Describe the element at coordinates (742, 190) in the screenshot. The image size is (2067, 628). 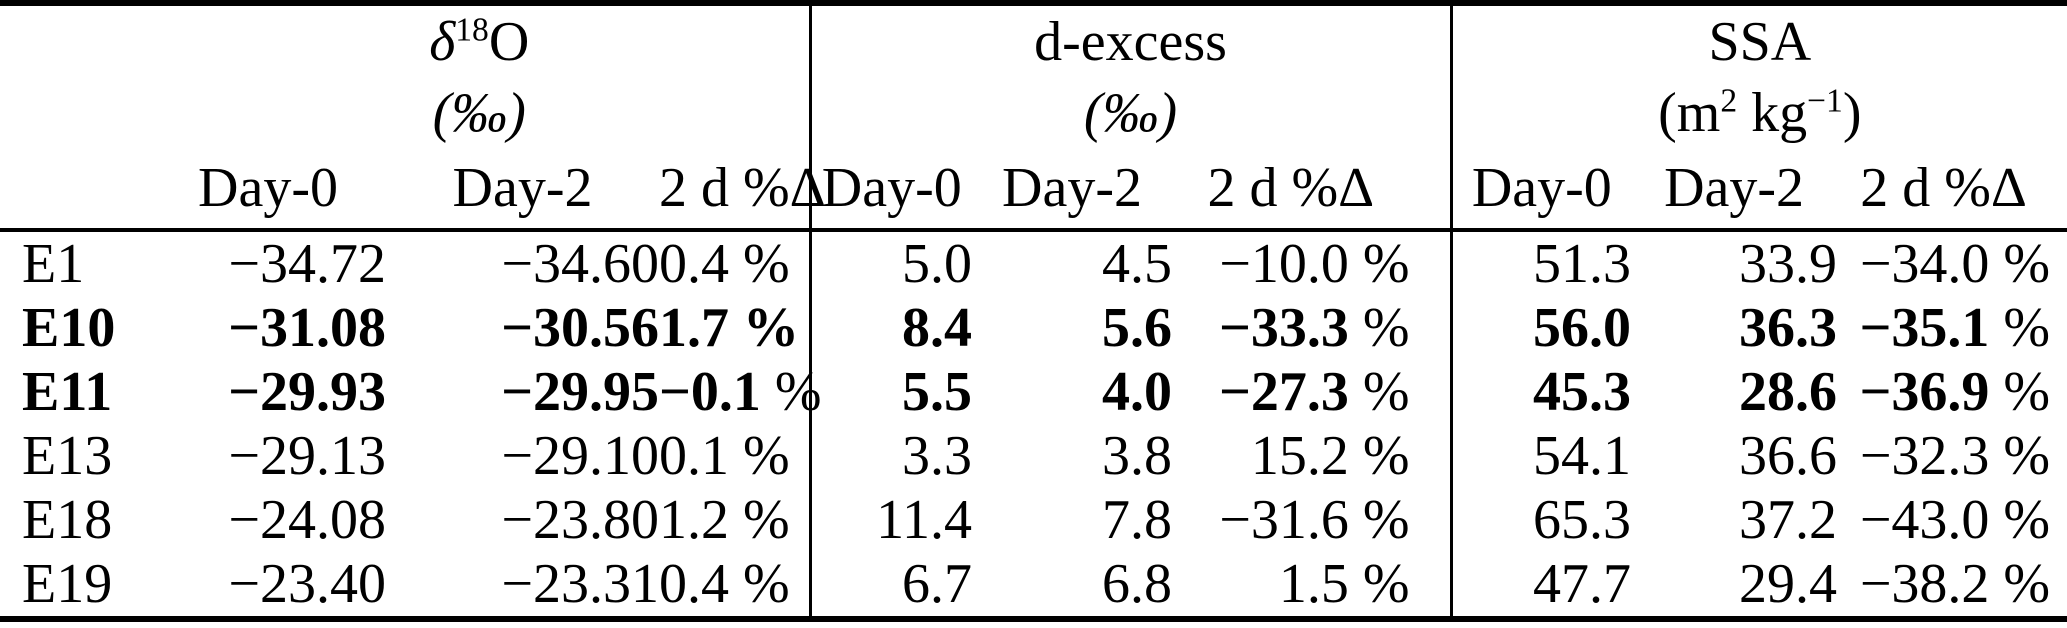
I see `col-header-delta-18-O-2: 2 d %Δ` at that location.